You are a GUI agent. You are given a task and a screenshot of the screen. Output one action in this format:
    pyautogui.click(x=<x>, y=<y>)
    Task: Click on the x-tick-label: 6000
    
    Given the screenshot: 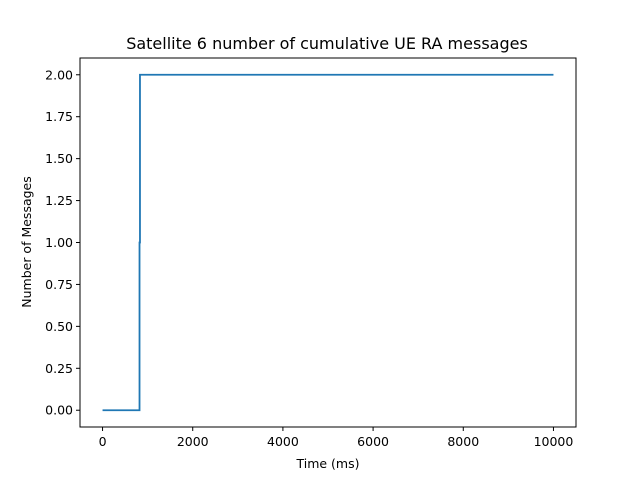 What is the action you would take?
    pyautogui.click(x=373, y=441)
    